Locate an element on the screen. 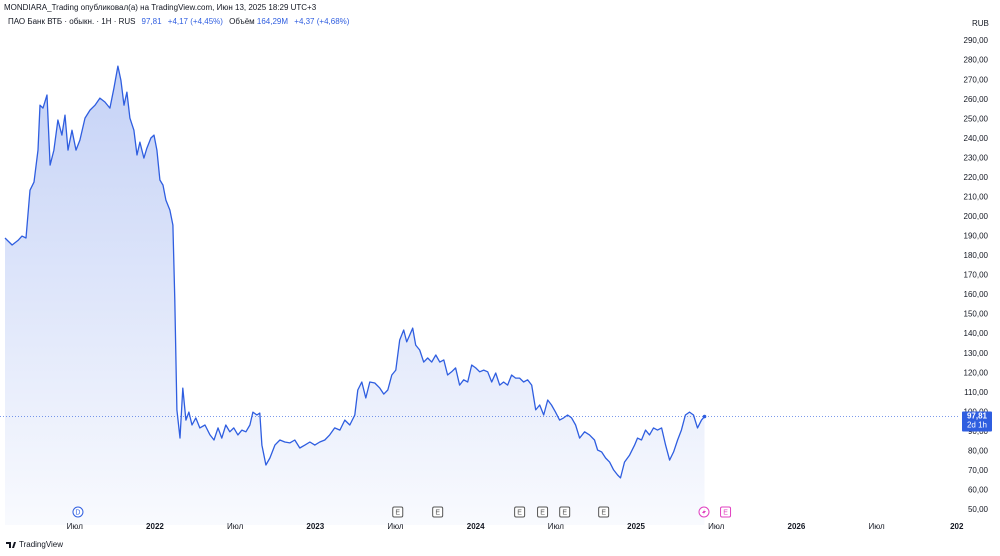  x-tick-label: 2023 is located at coordinates (315, 526).